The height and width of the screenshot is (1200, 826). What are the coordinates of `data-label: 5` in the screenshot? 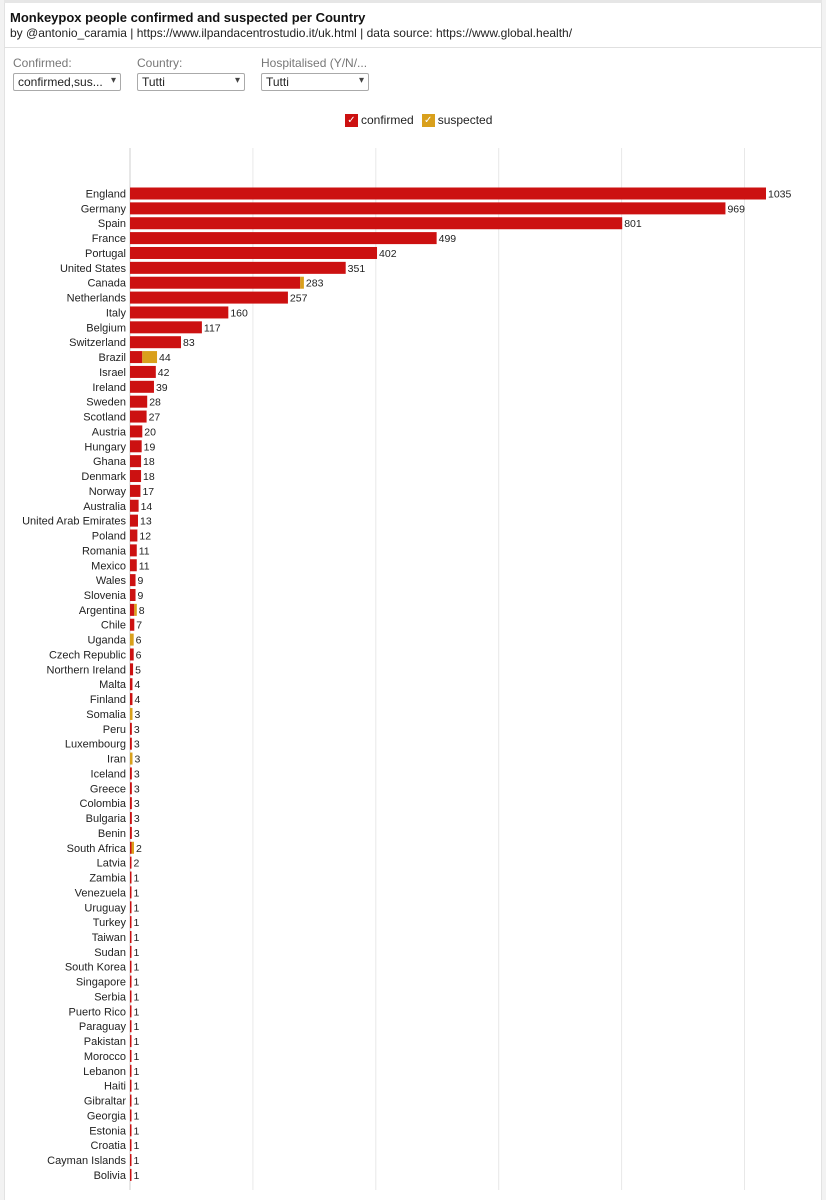 It's located at (138, 670).